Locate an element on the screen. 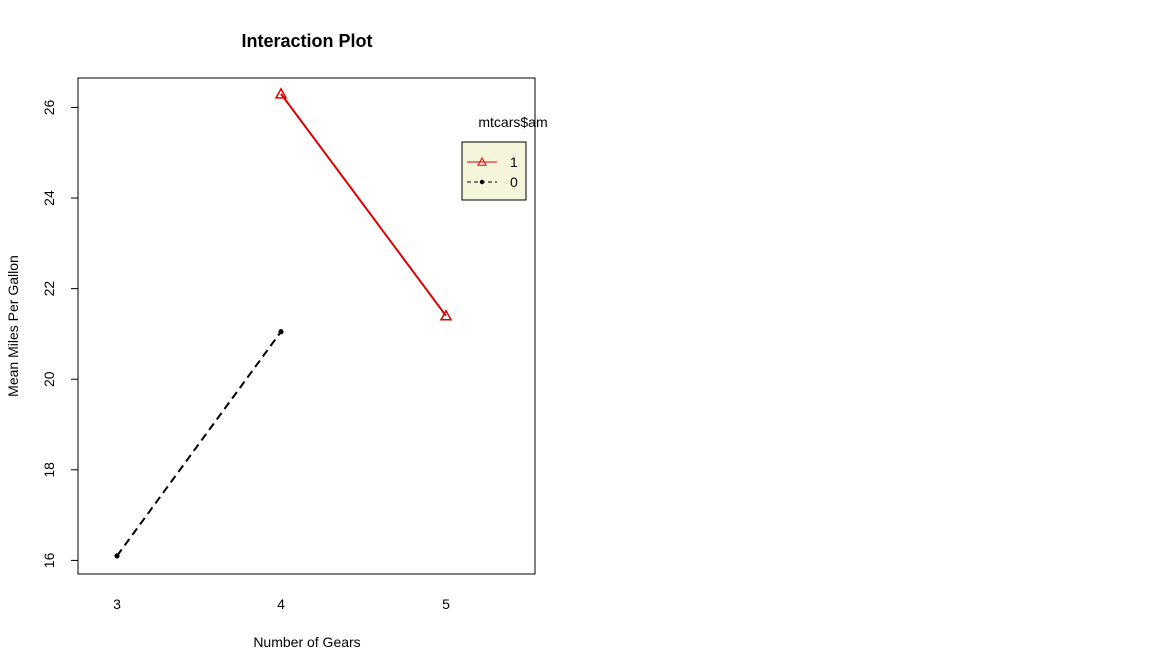  legend-box is located at coordinates (494, 171).